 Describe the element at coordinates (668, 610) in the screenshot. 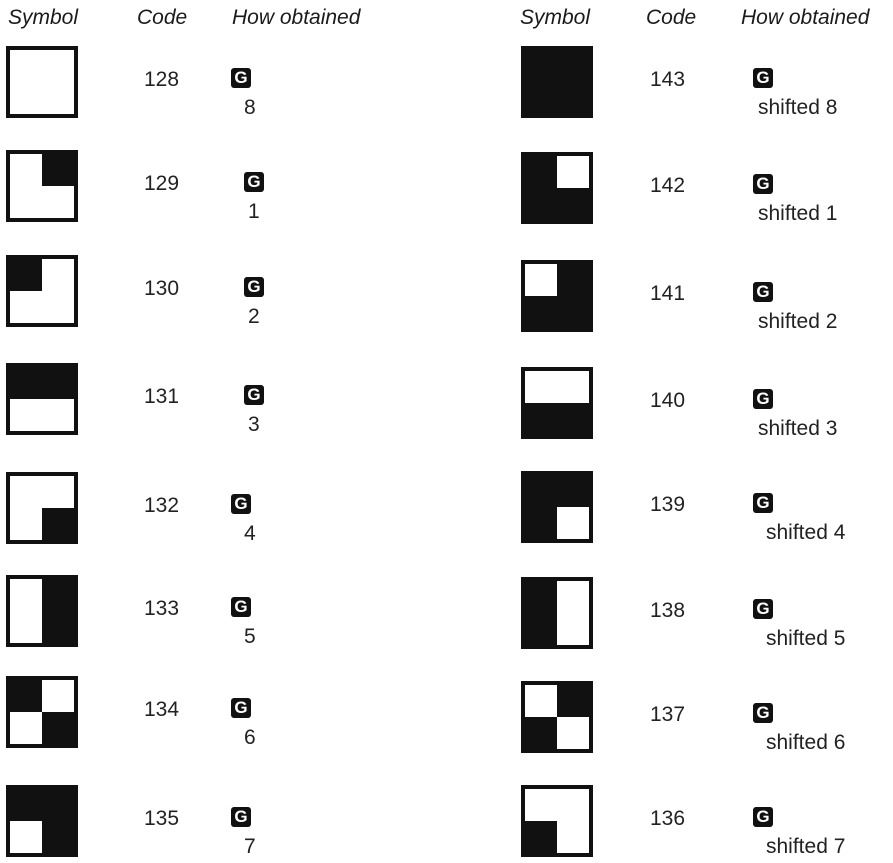

I see `code-value: 138` at that location.